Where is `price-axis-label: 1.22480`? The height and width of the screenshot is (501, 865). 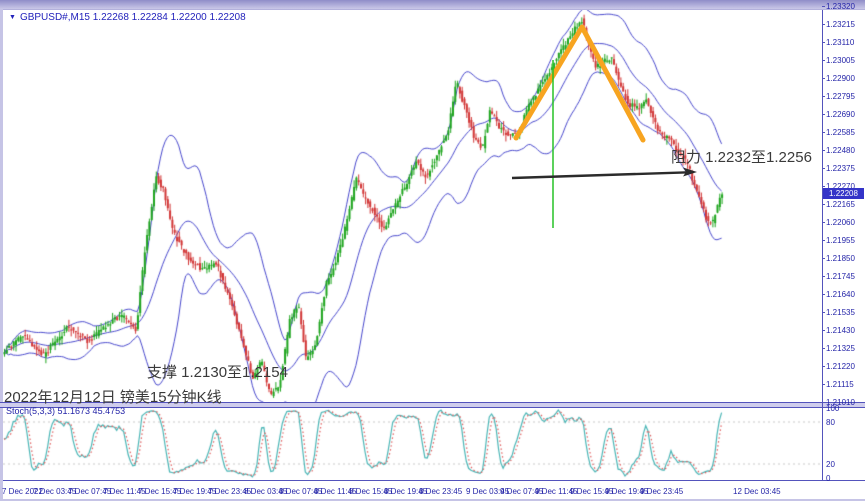 price-axis-label: 1.22480 is located at coordinates (838, 150).